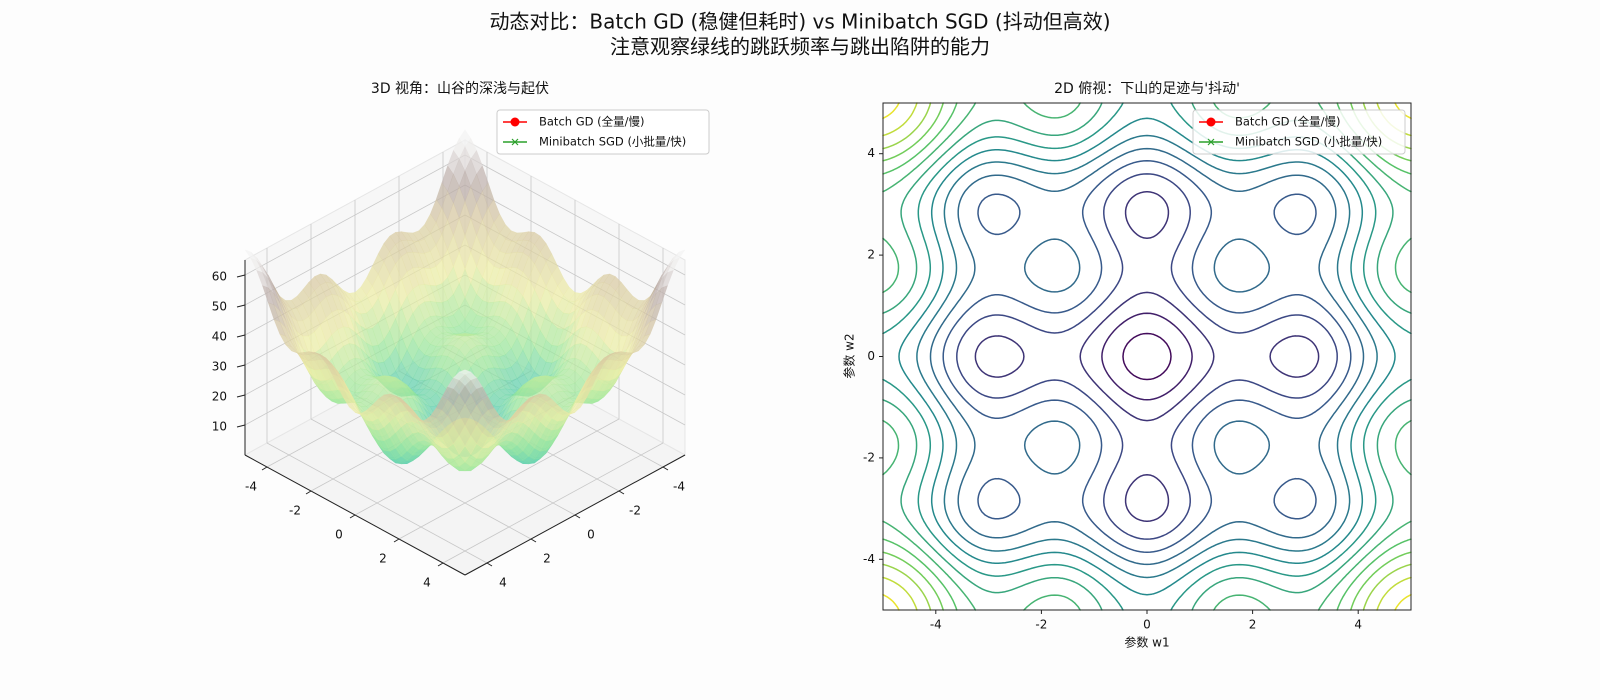 The image size is (1600, 700). I want to click on z-tick-label: 20, so click(219, 397).